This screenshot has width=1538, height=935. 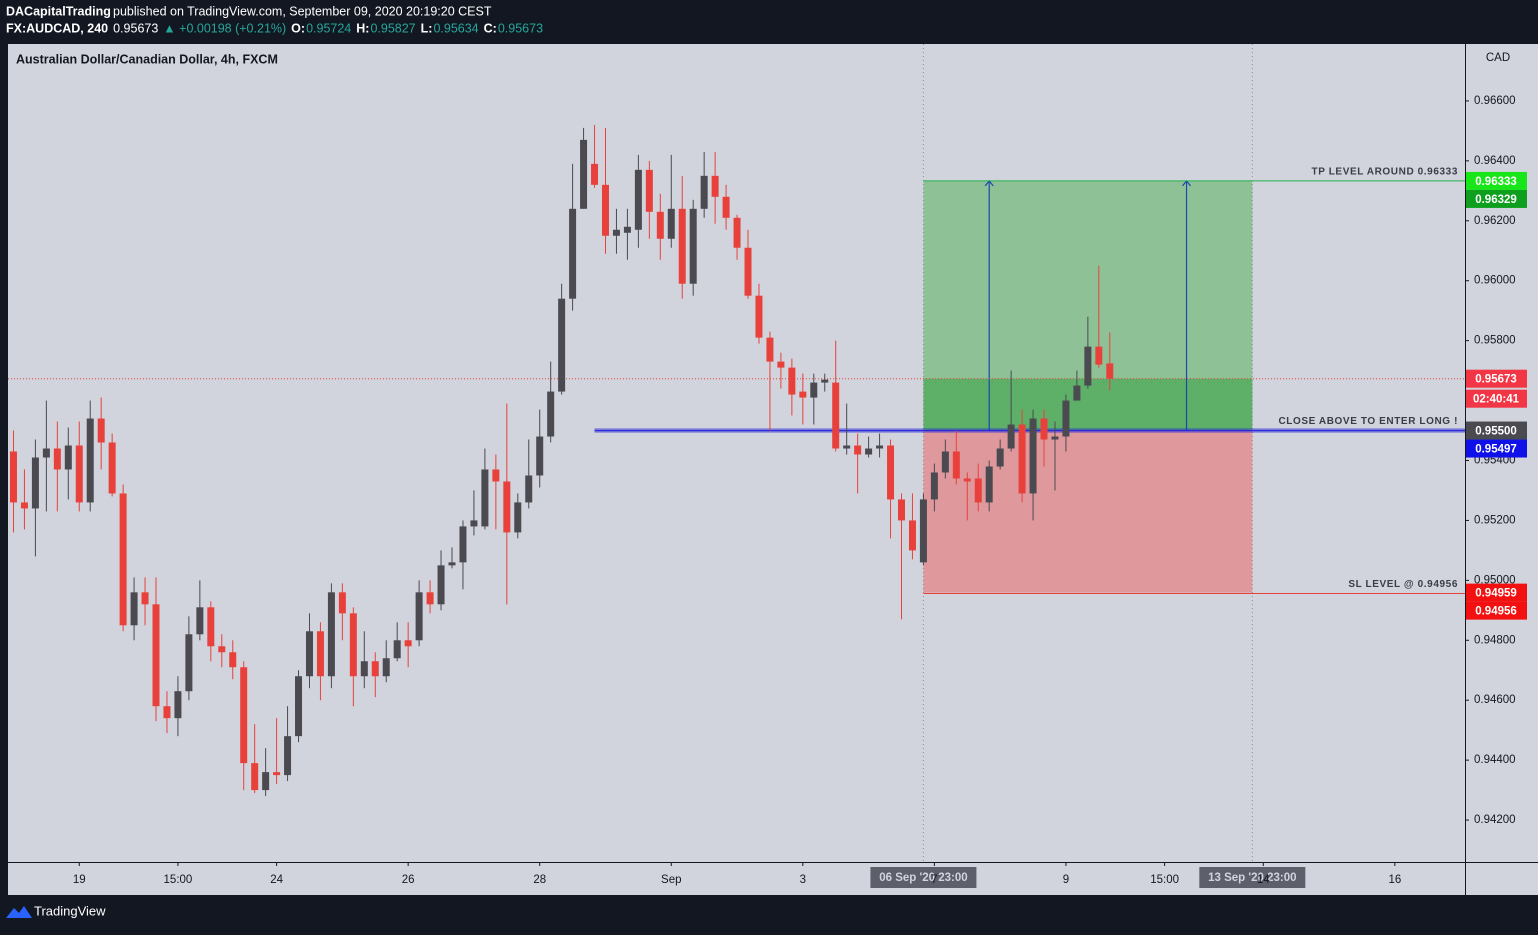 I want to click on countdown-tag, so click(x=1496, y=398).